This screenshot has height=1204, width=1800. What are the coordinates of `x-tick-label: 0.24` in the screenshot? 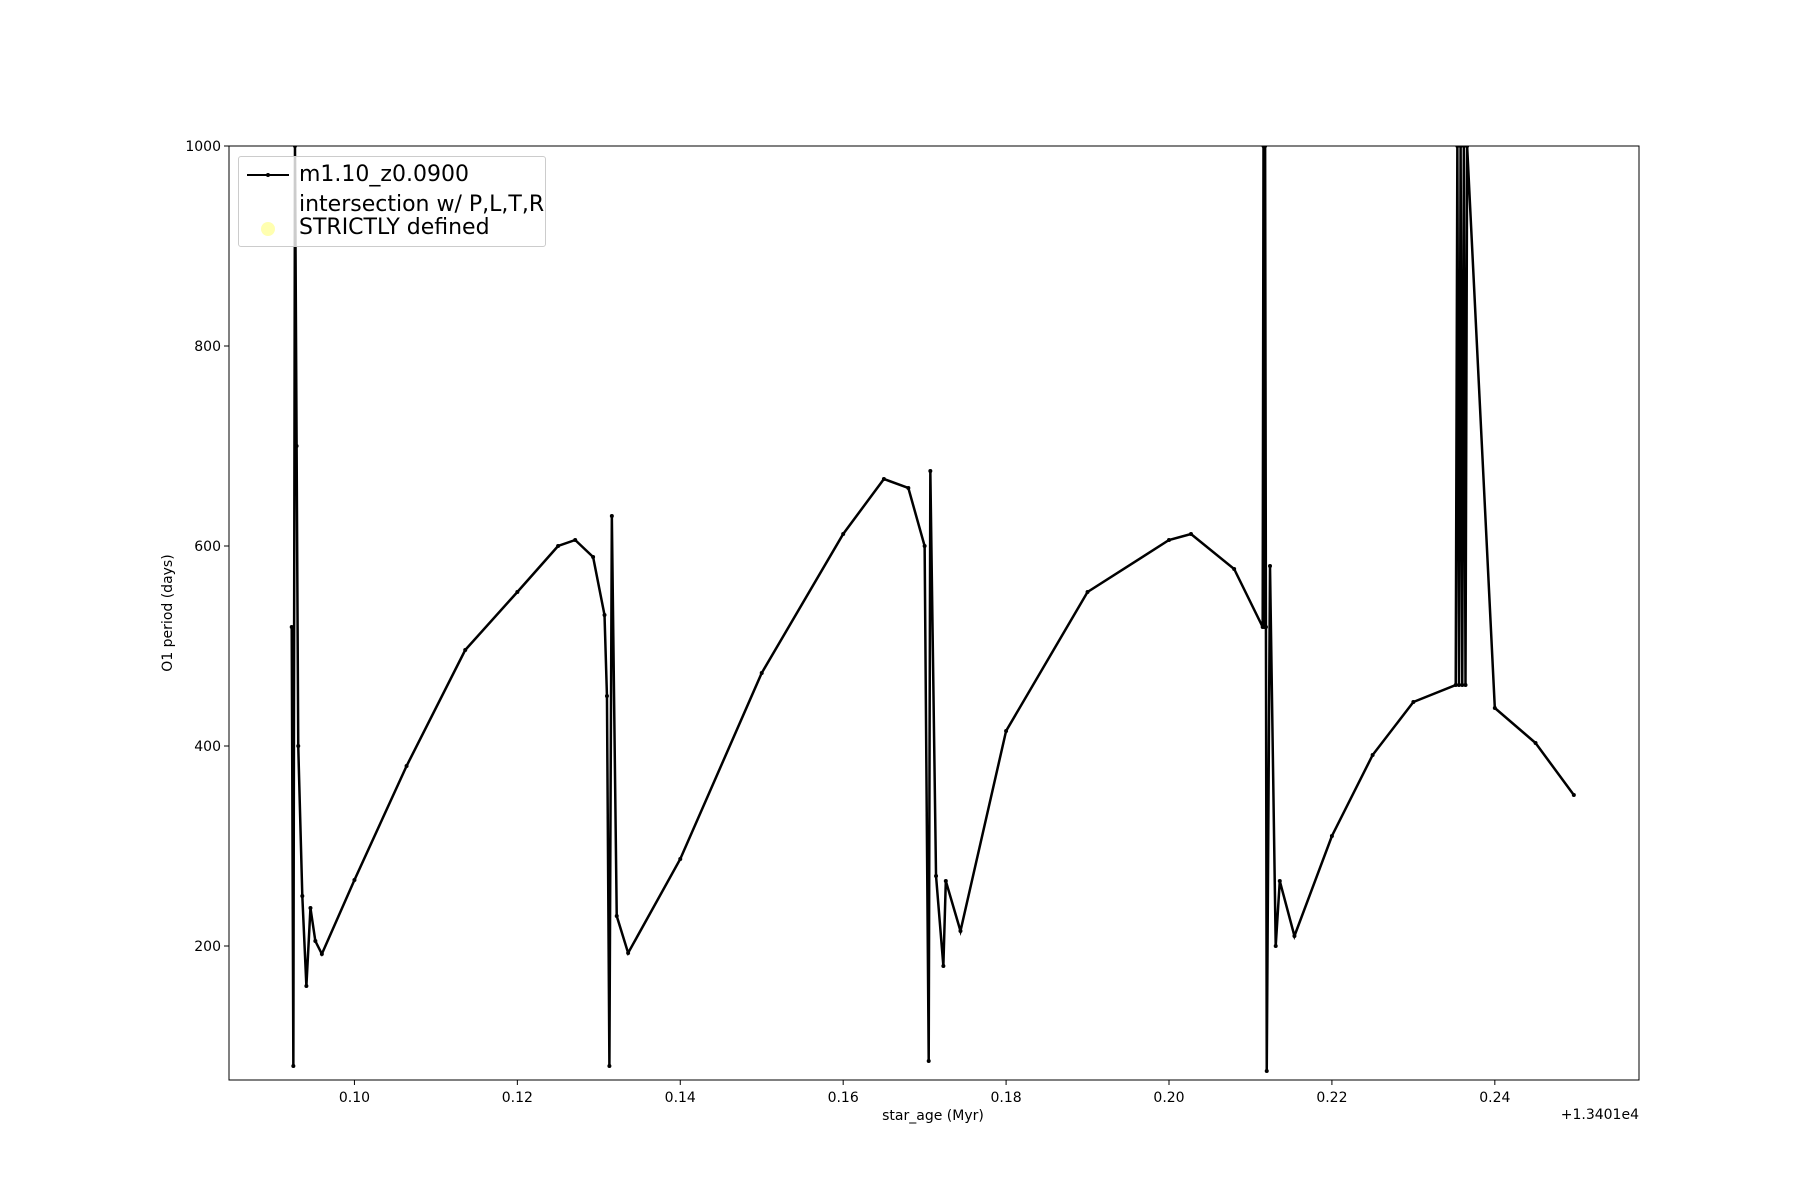 It's located at (1494, 1098).